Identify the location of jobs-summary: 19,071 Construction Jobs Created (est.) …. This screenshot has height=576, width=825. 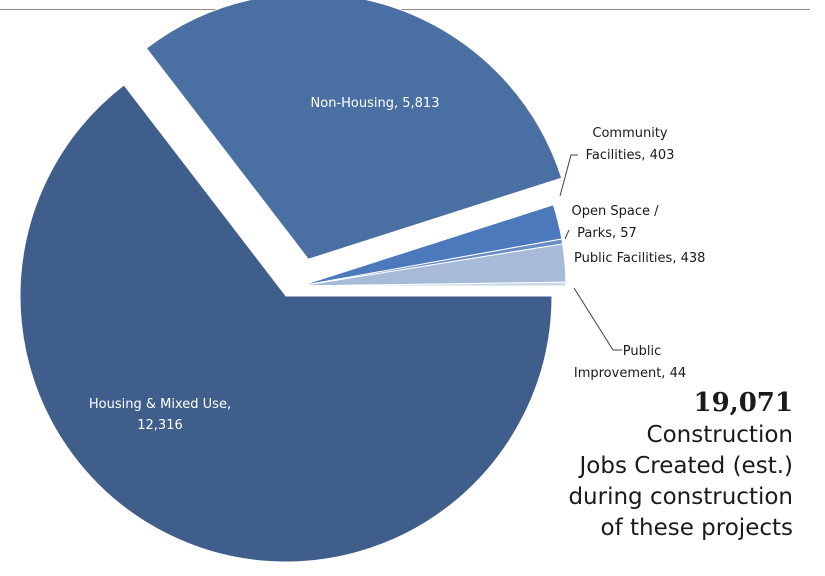
(680, 465).